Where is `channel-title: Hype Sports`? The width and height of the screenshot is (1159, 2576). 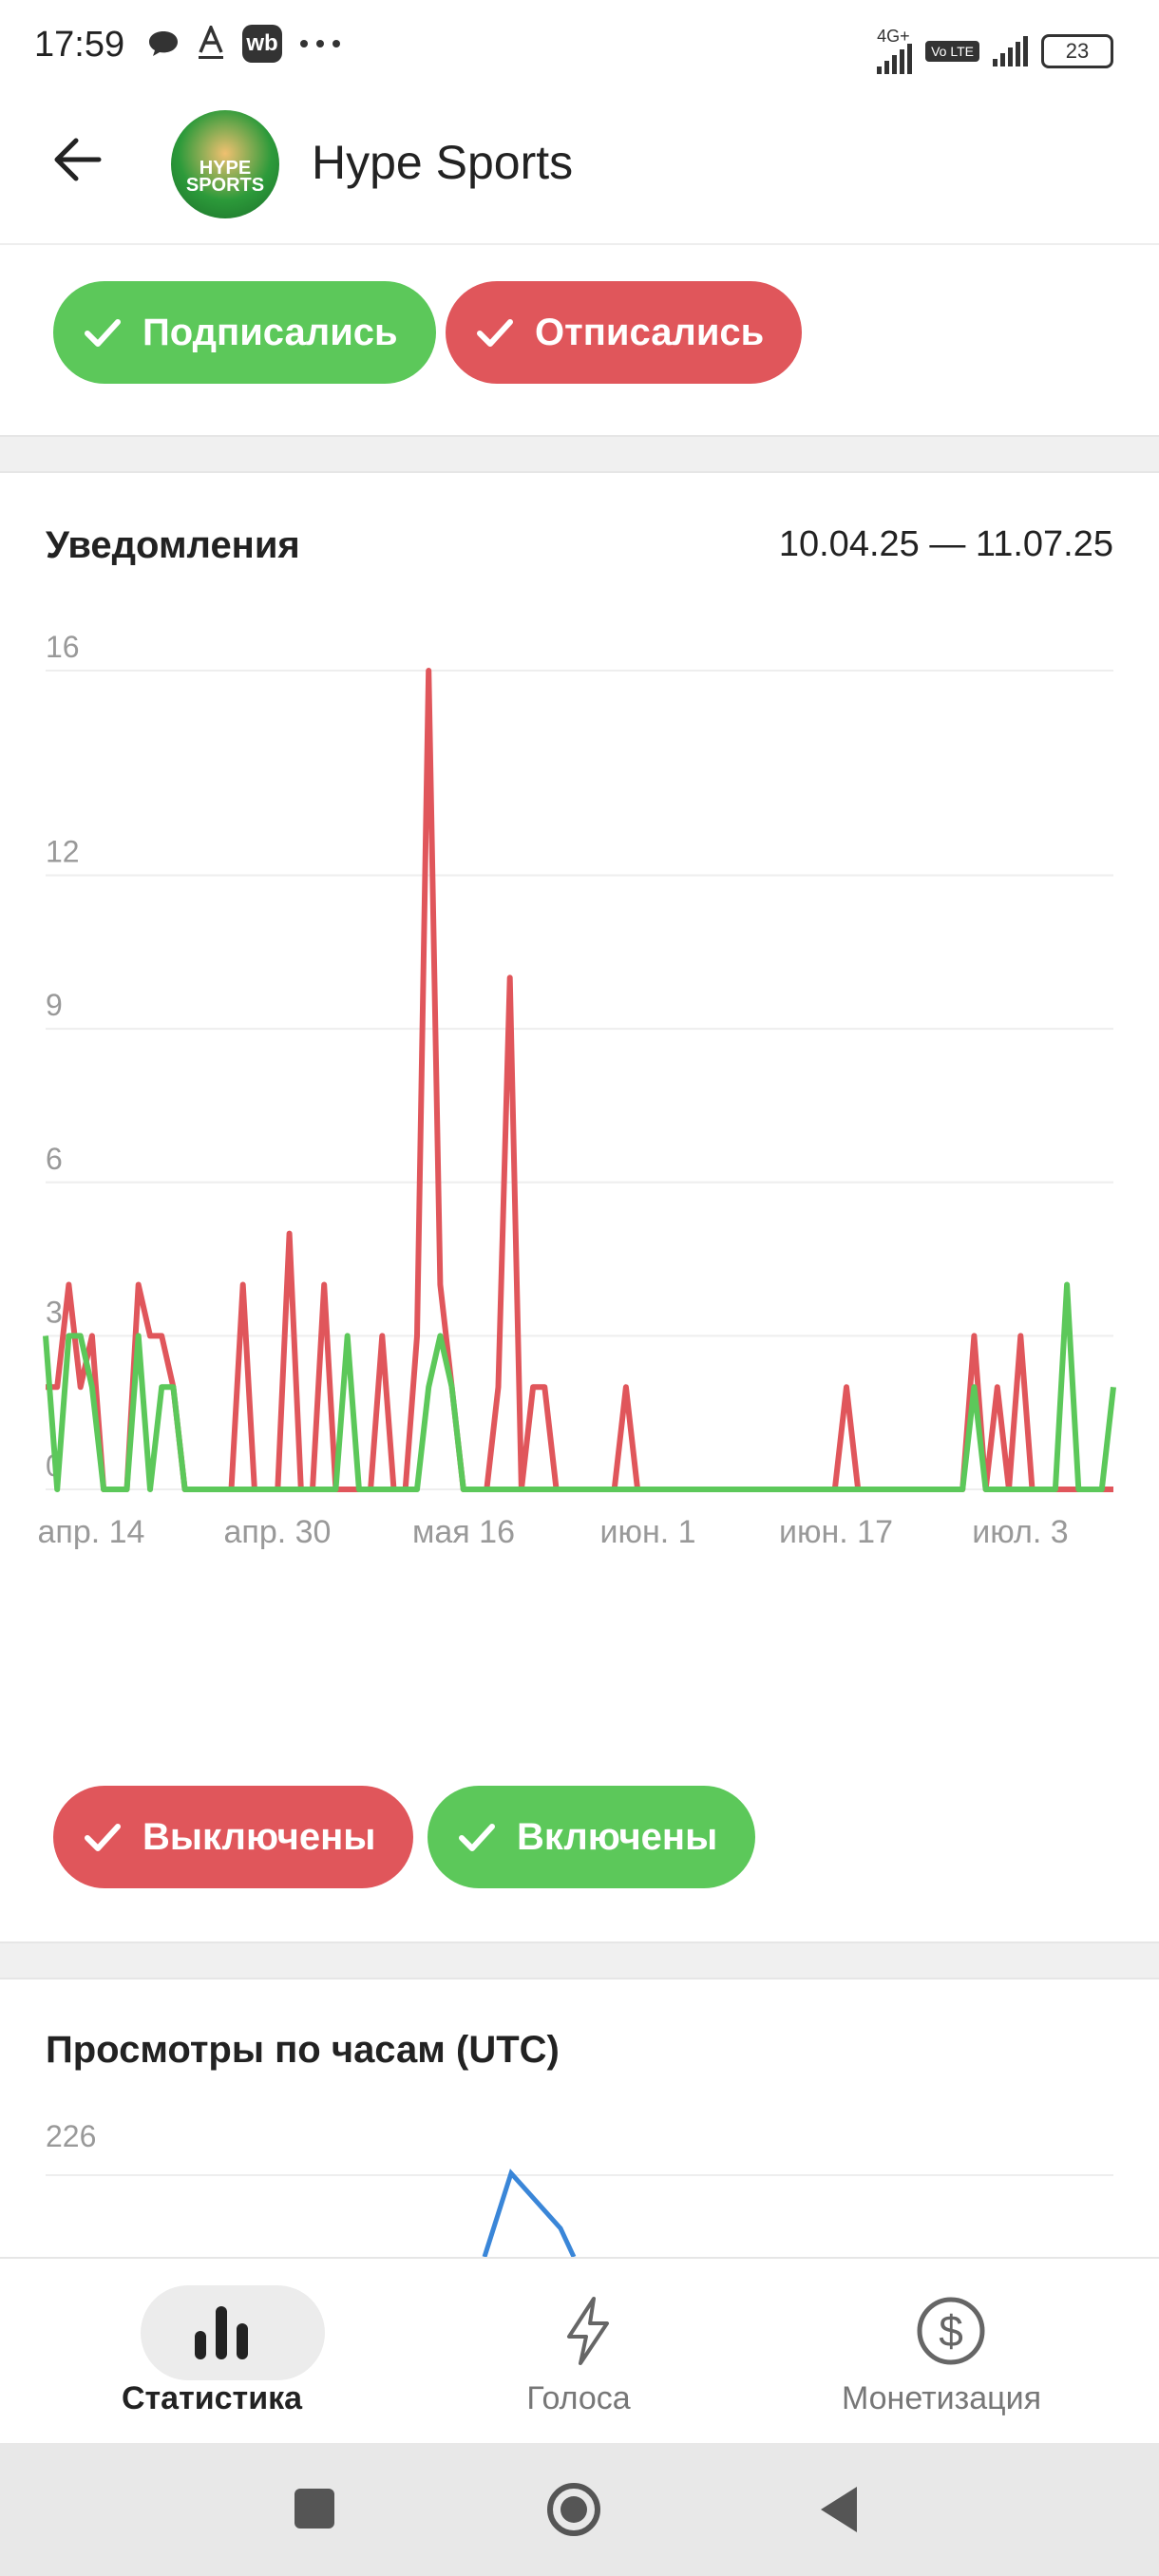
channel-title: Hype Sports is located at coordinates (443, 162).